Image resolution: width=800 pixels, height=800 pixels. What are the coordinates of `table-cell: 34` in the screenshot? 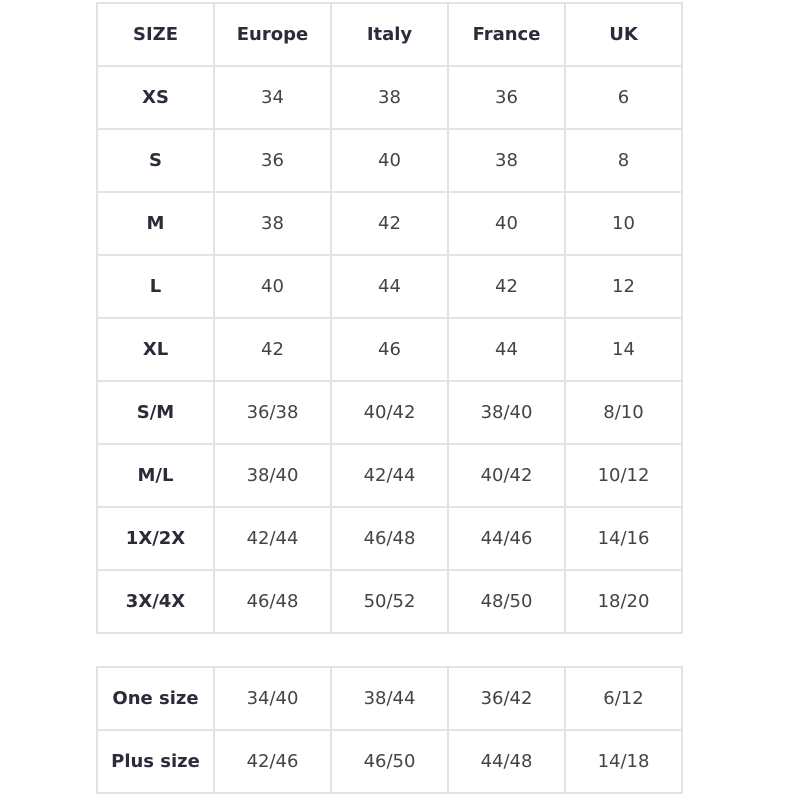 It's located at (272, 97).